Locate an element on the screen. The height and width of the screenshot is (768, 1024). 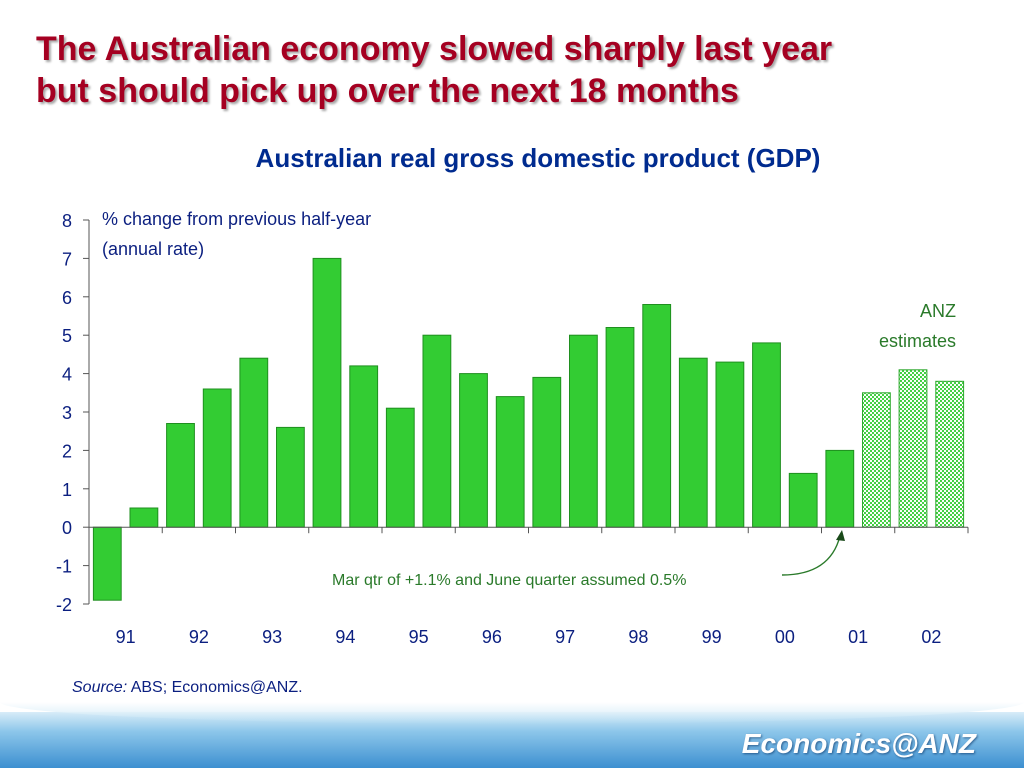
y-tick-label: 1 is located at coordinates (67, 490).